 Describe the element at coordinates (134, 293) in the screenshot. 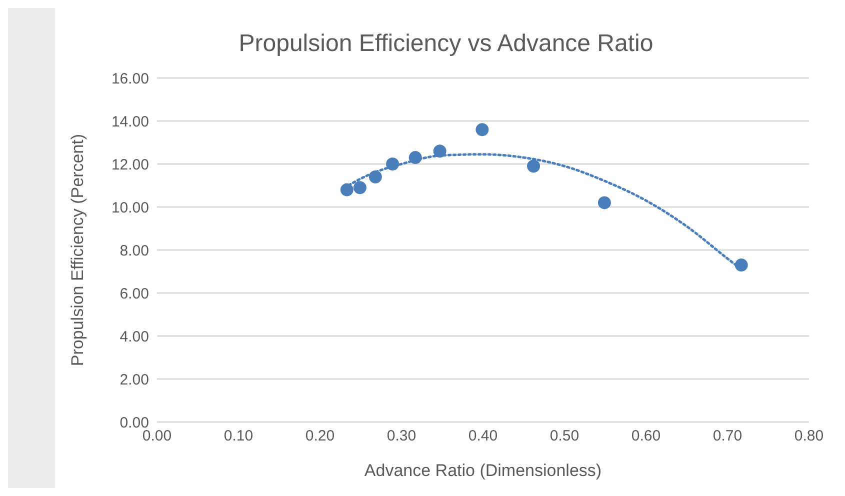

I see `y-tick-label: 6.00` at that location.